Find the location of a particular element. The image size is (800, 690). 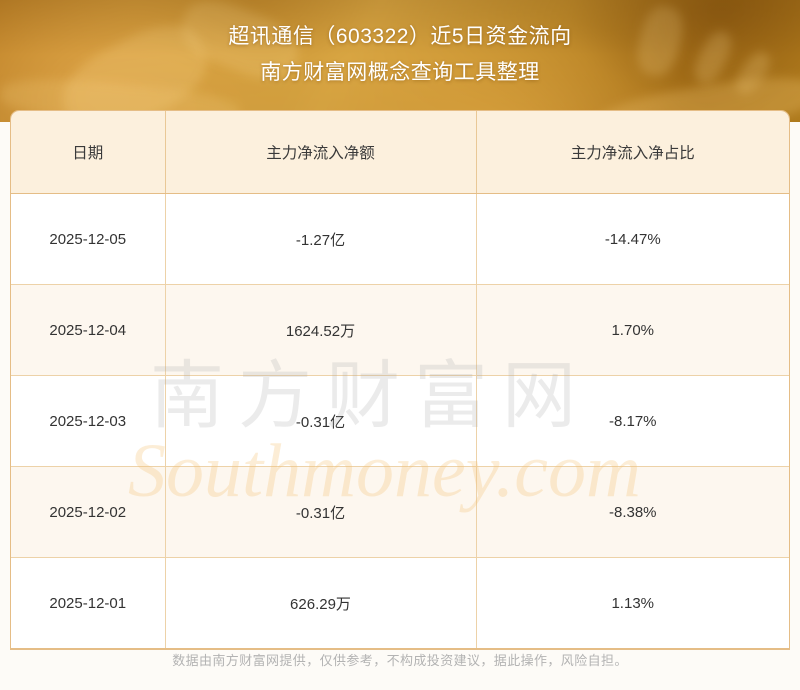

cell-date: 2025-12-02 is located at coordinates (88, 512).